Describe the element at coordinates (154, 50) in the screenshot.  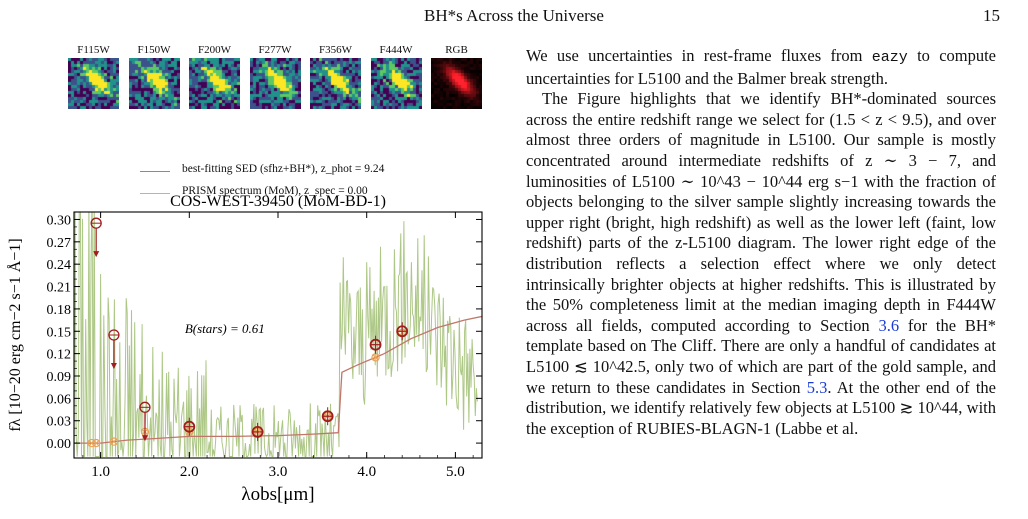
I see `stamp-label: F150W` at that location.